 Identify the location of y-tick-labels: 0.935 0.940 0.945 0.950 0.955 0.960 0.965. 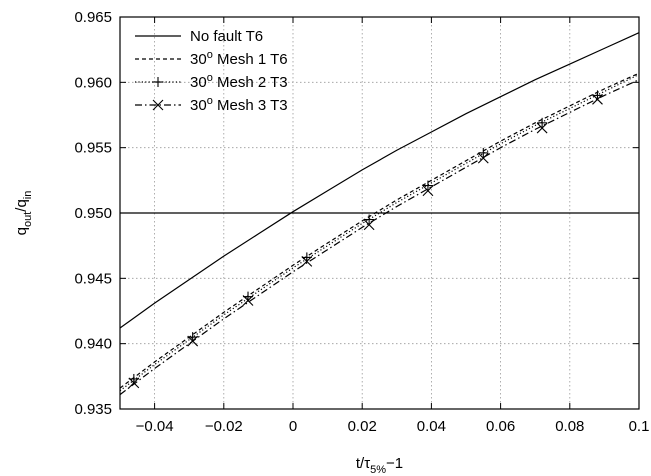
(93, 213).